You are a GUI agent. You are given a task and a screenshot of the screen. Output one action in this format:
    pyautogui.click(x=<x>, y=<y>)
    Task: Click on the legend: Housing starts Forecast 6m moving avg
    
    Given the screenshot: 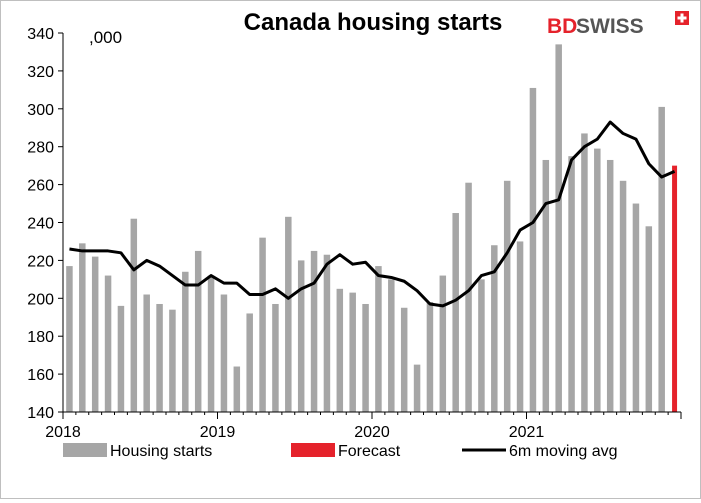 What is the action you would take?
    pyautogui.click(x=340, y=451)
    